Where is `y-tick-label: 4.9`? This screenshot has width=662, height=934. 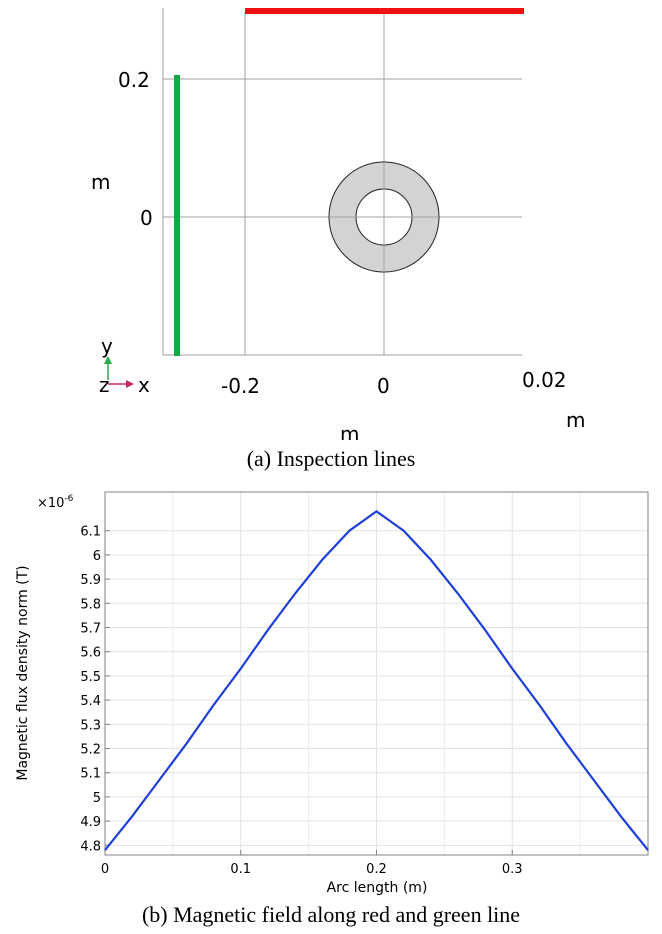
y-tick-label: 4.9 is located at coordinates (90, 822).